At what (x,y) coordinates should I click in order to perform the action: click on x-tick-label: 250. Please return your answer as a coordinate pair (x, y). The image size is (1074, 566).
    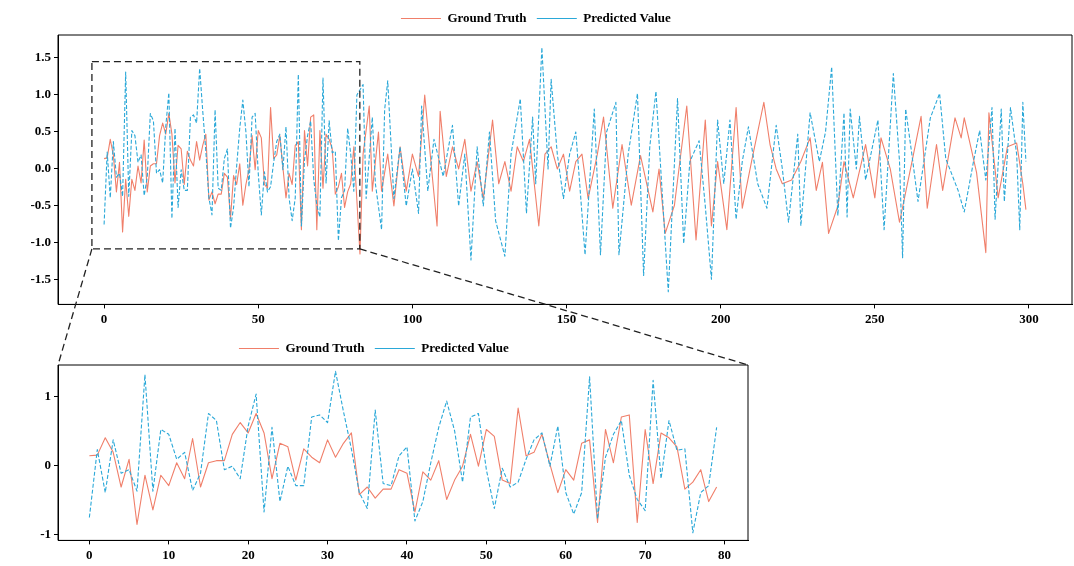
    Looking at the image, I should click on (875, 318).